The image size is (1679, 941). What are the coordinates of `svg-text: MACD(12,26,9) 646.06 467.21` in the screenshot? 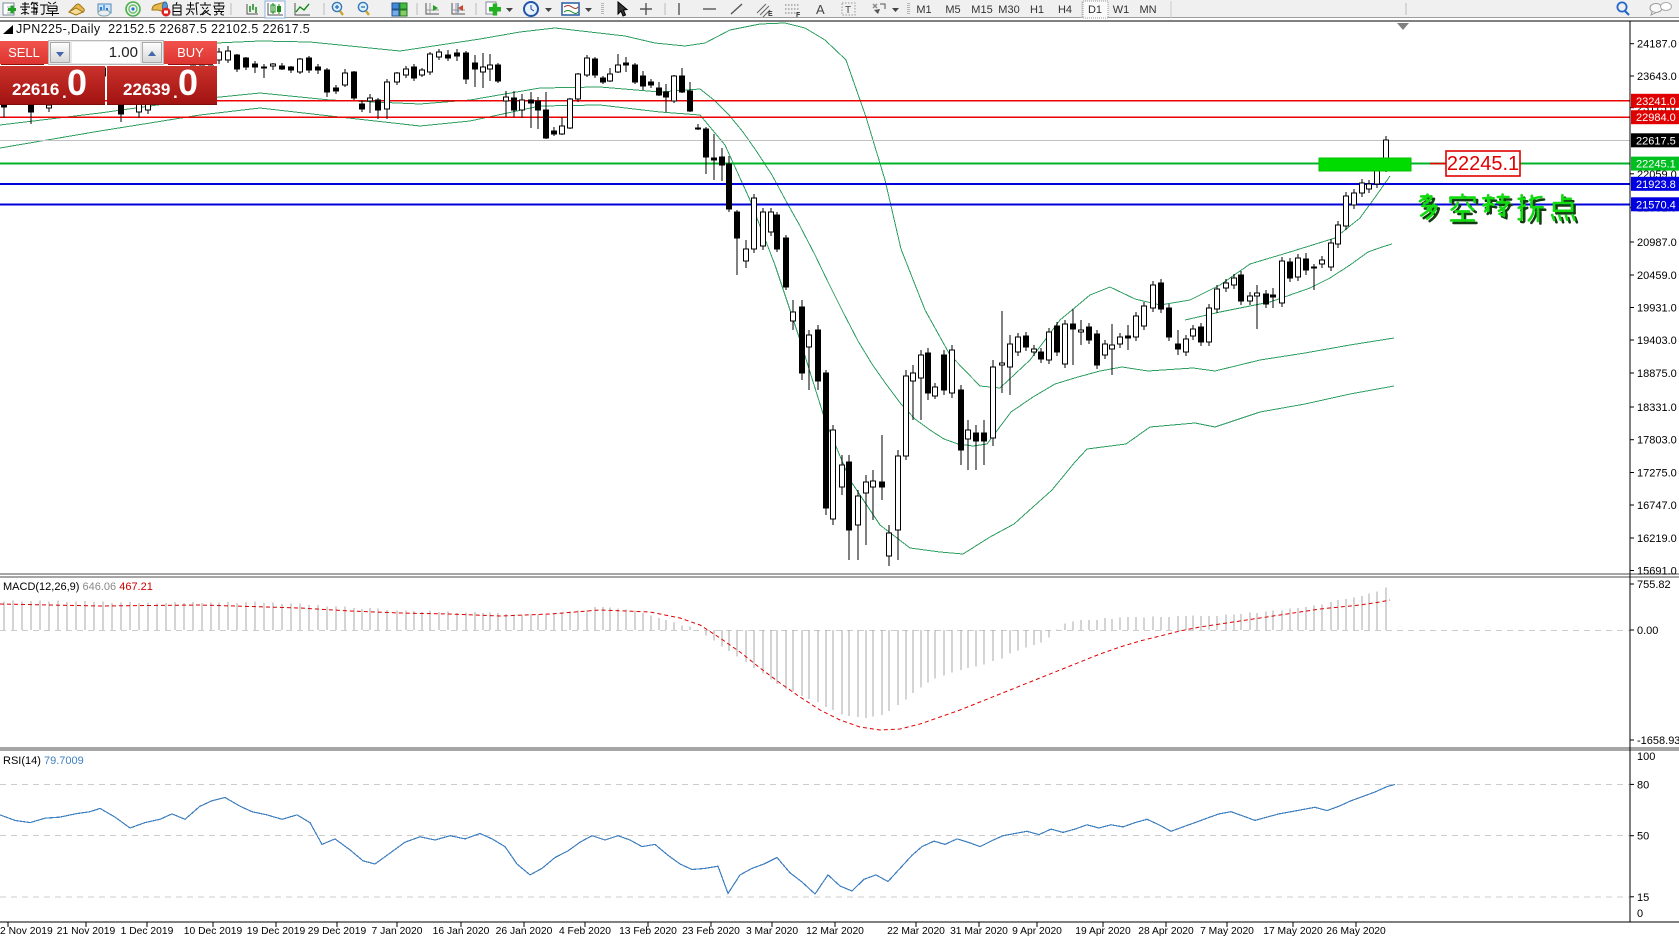 It's located at (78, 587).